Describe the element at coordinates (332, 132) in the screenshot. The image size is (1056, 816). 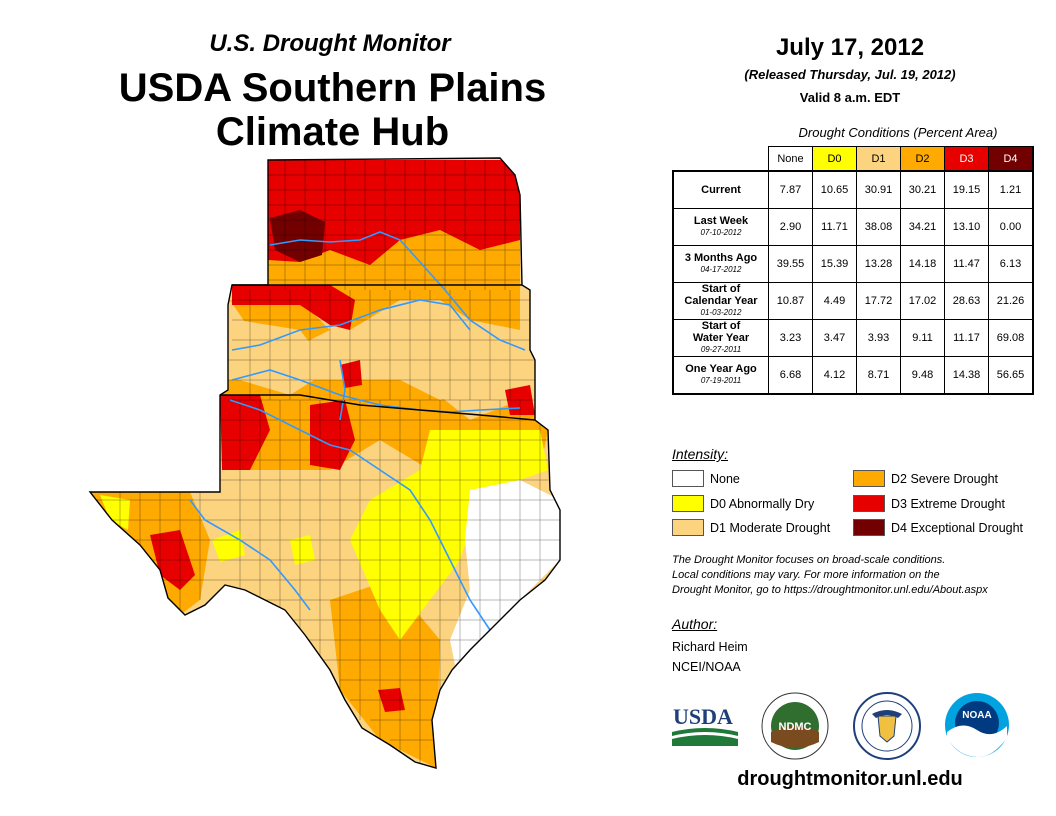
I see `title-line-2: Climate Hub` at that location.